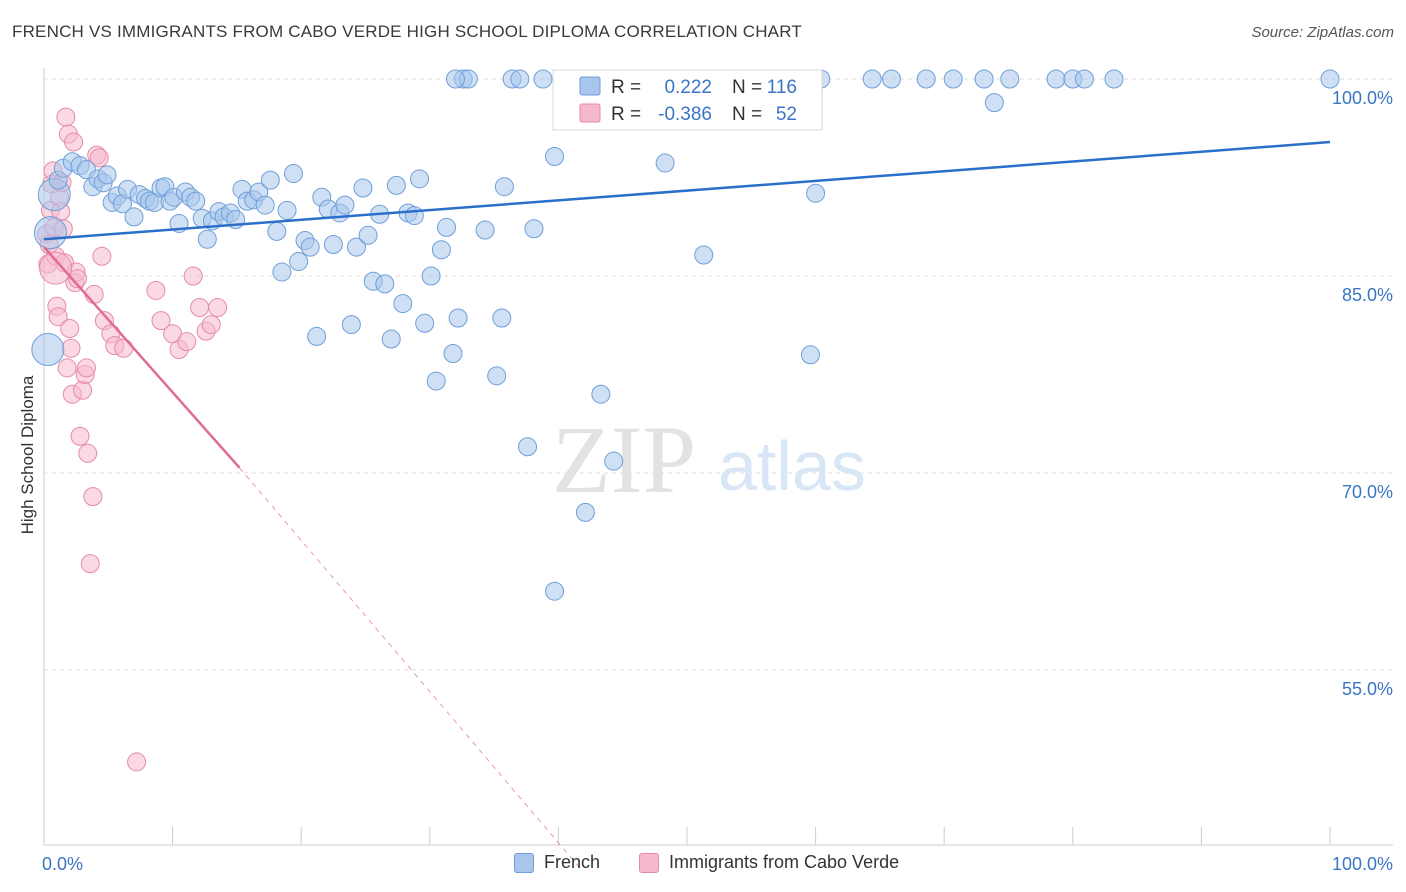 The height and width of the screenshot is (892, 1406). I want to click on legend-french-swatch, so click(590, 86).